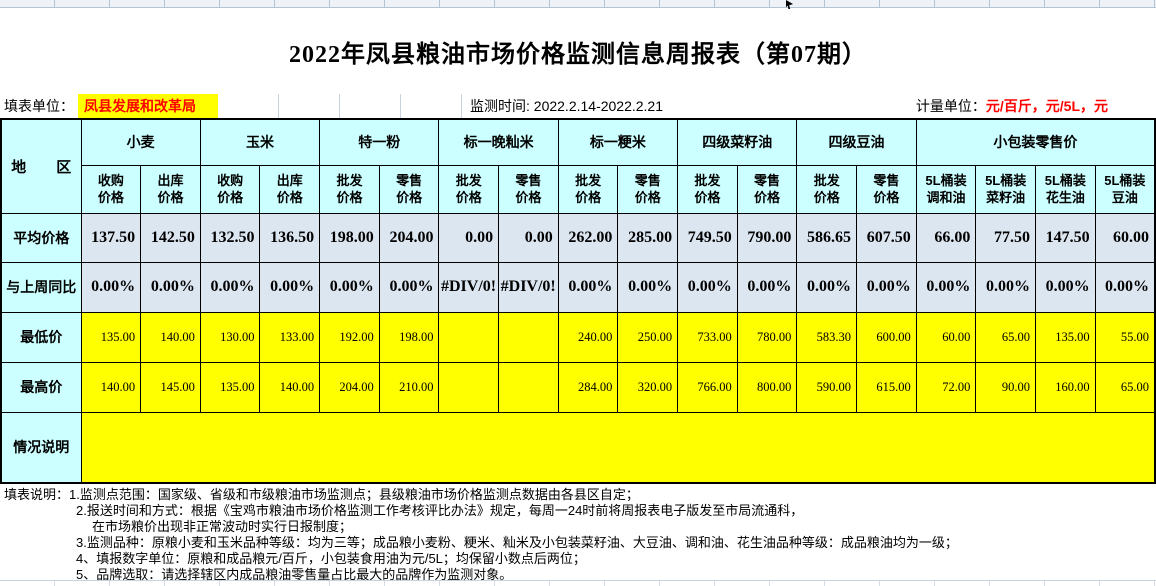 This screenshot has width=1156, height=586. What do you see at coordinates (886, 237) in the screenshot?
I see `value-cell: 607.50` at bounding box center [886, 237].